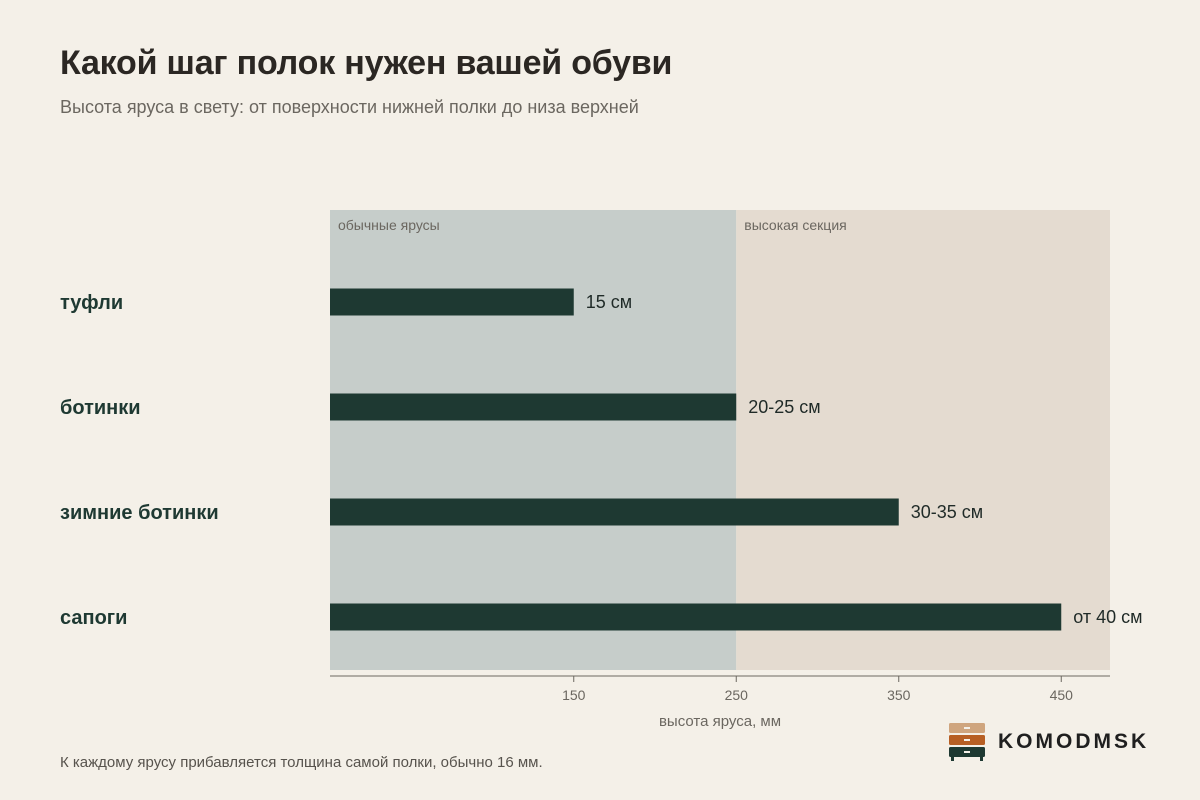 This screenshot has width=1200, height=800. Describe the element at coordinates (609, 302) in the screenshot. I see `value-label-0: 15 см` at that location.